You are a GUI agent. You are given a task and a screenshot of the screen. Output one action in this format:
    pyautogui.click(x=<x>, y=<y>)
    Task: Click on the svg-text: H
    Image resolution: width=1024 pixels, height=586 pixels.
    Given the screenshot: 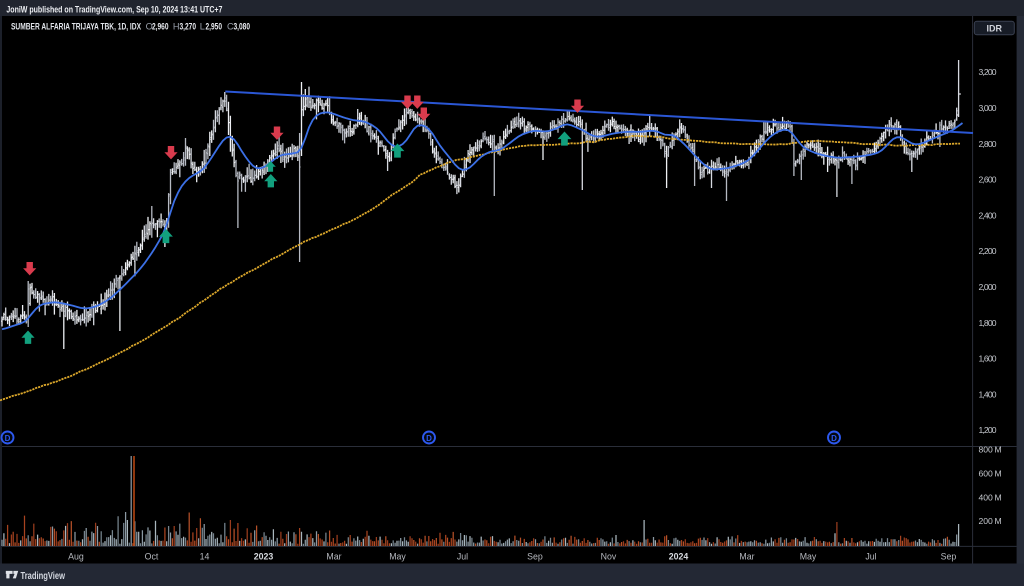 What is the action you would take?
    pyautogui.click(x=176, y=26)
    